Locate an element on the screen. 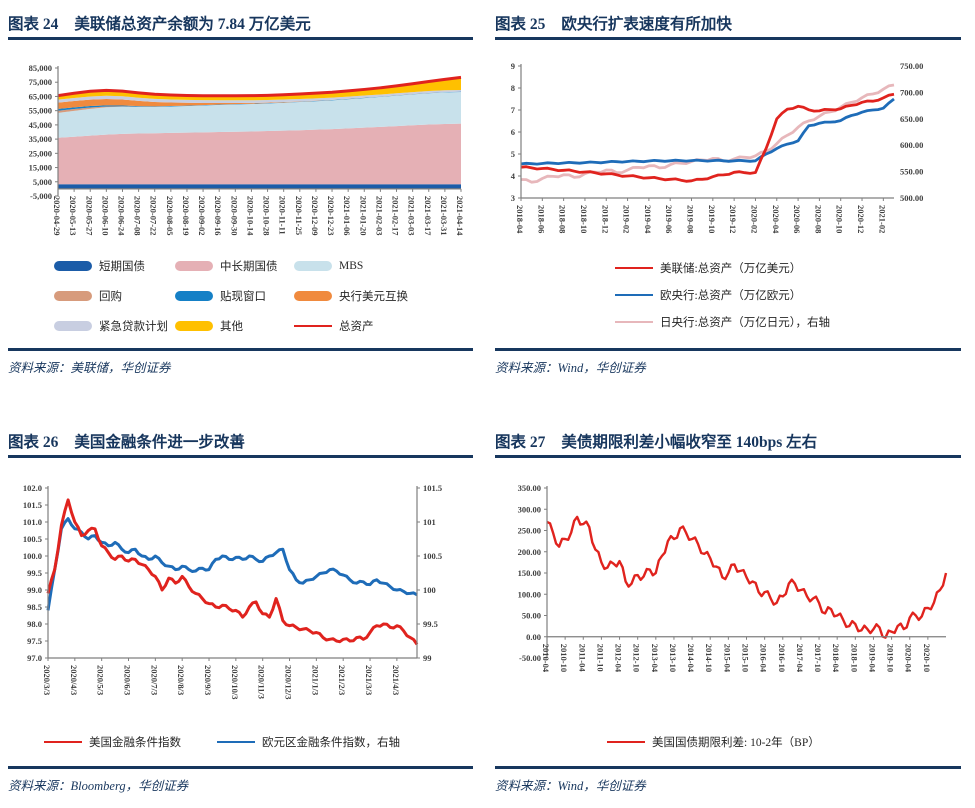 Image resolution: width=975 pixels, height=808 pixels. legend-item: 其他 is located at coordinates (234, 326).